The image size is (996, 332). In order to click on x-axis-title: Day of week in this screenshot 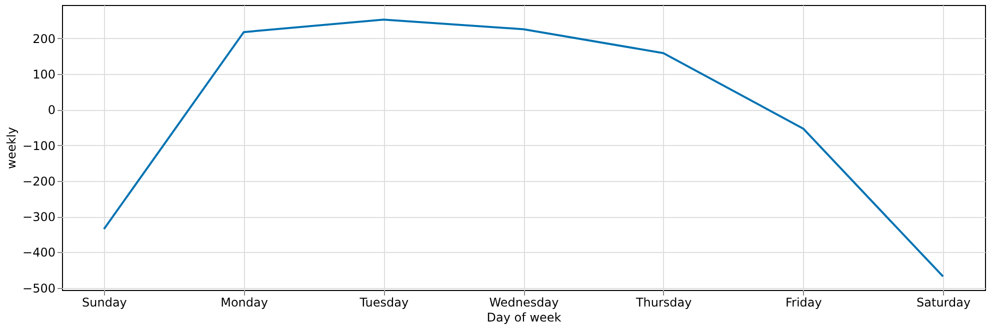, I will do `click(524, 317)`.